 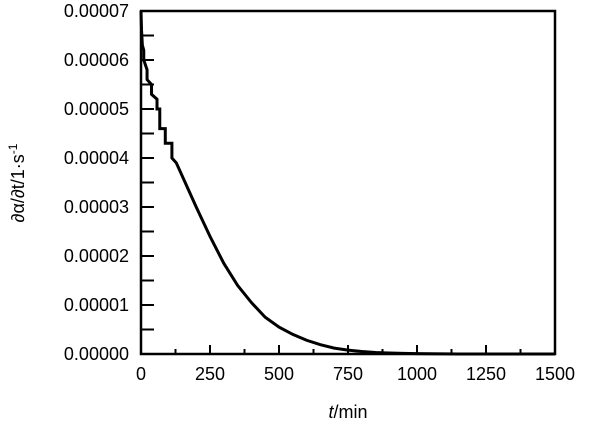 What do you see at coordinates (141, 374) in the screenshot?
I see `x-tick-label: 0` at bounding box center [141, 374].